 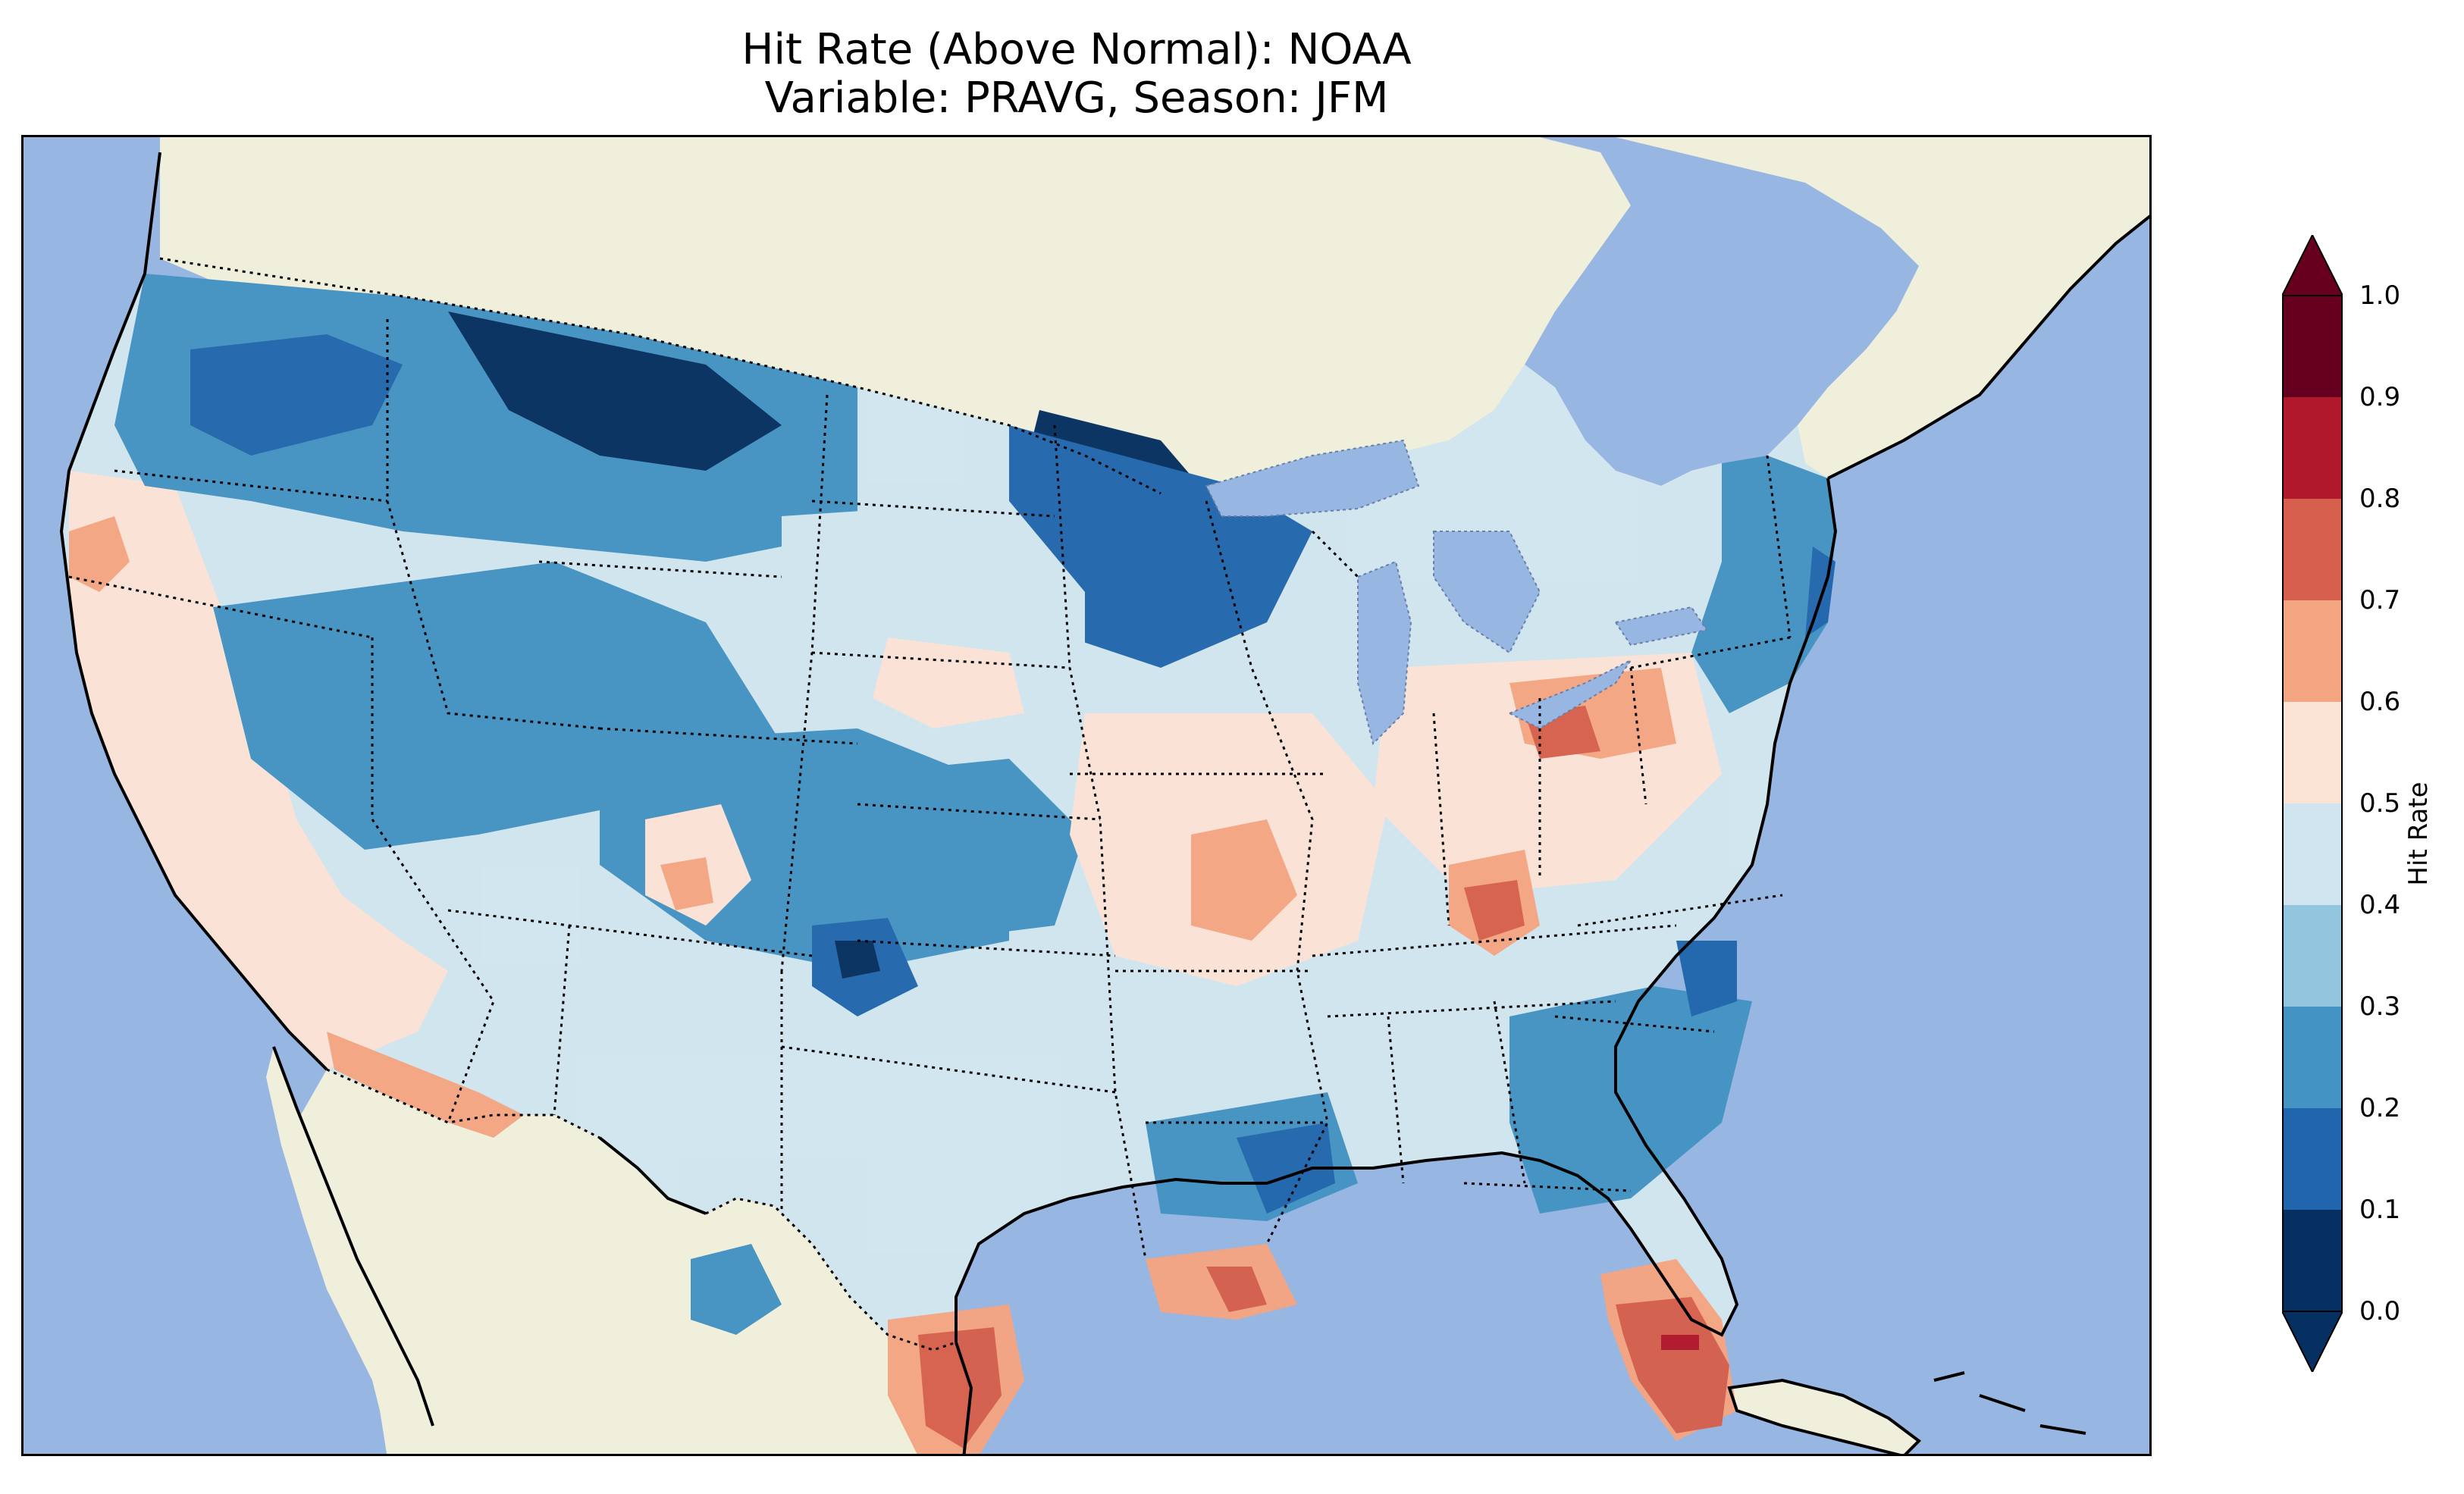 I want to click on lake-superior, so click(x=1312, y=478).